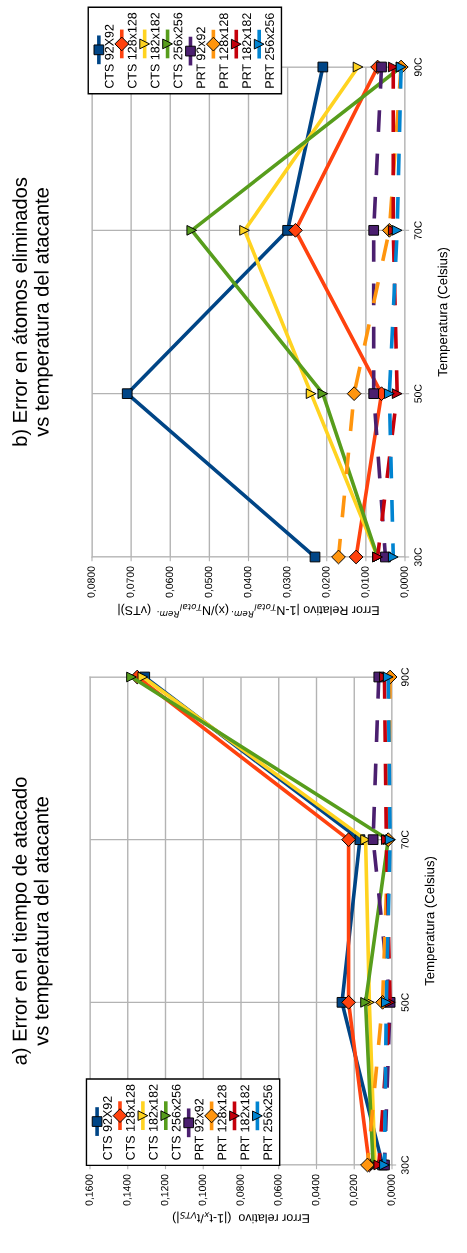 This screenshot has height=1253, width=467. I want to click on x-tick-label: 0,0300, so click(287, 582).